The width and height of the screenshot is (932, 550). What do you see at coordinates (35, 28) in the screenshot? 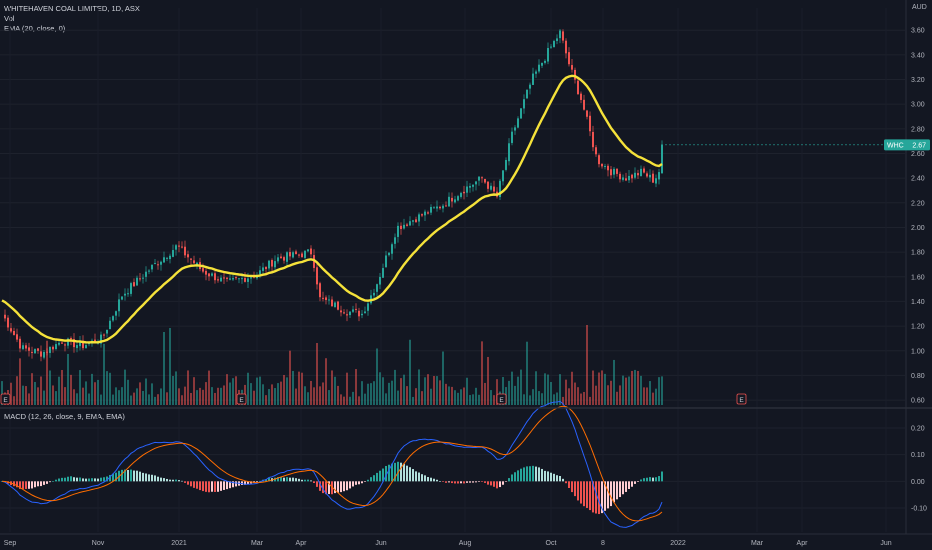
I see `ema-label: EMA (20, close, 0)` at bounding box center [35, 28].